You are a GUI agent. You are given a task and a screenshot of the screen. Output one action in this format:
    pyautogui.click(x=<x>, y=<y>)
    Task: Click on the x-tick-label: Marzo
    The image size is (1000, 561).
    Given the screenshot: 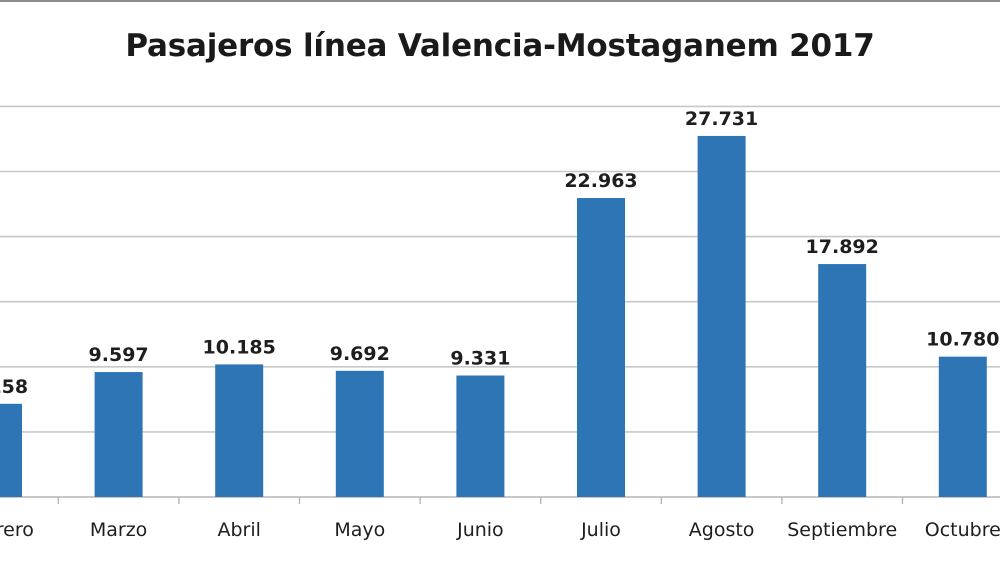 What is the action you would take?
    pyautogui.click(x=118, y=530)
    